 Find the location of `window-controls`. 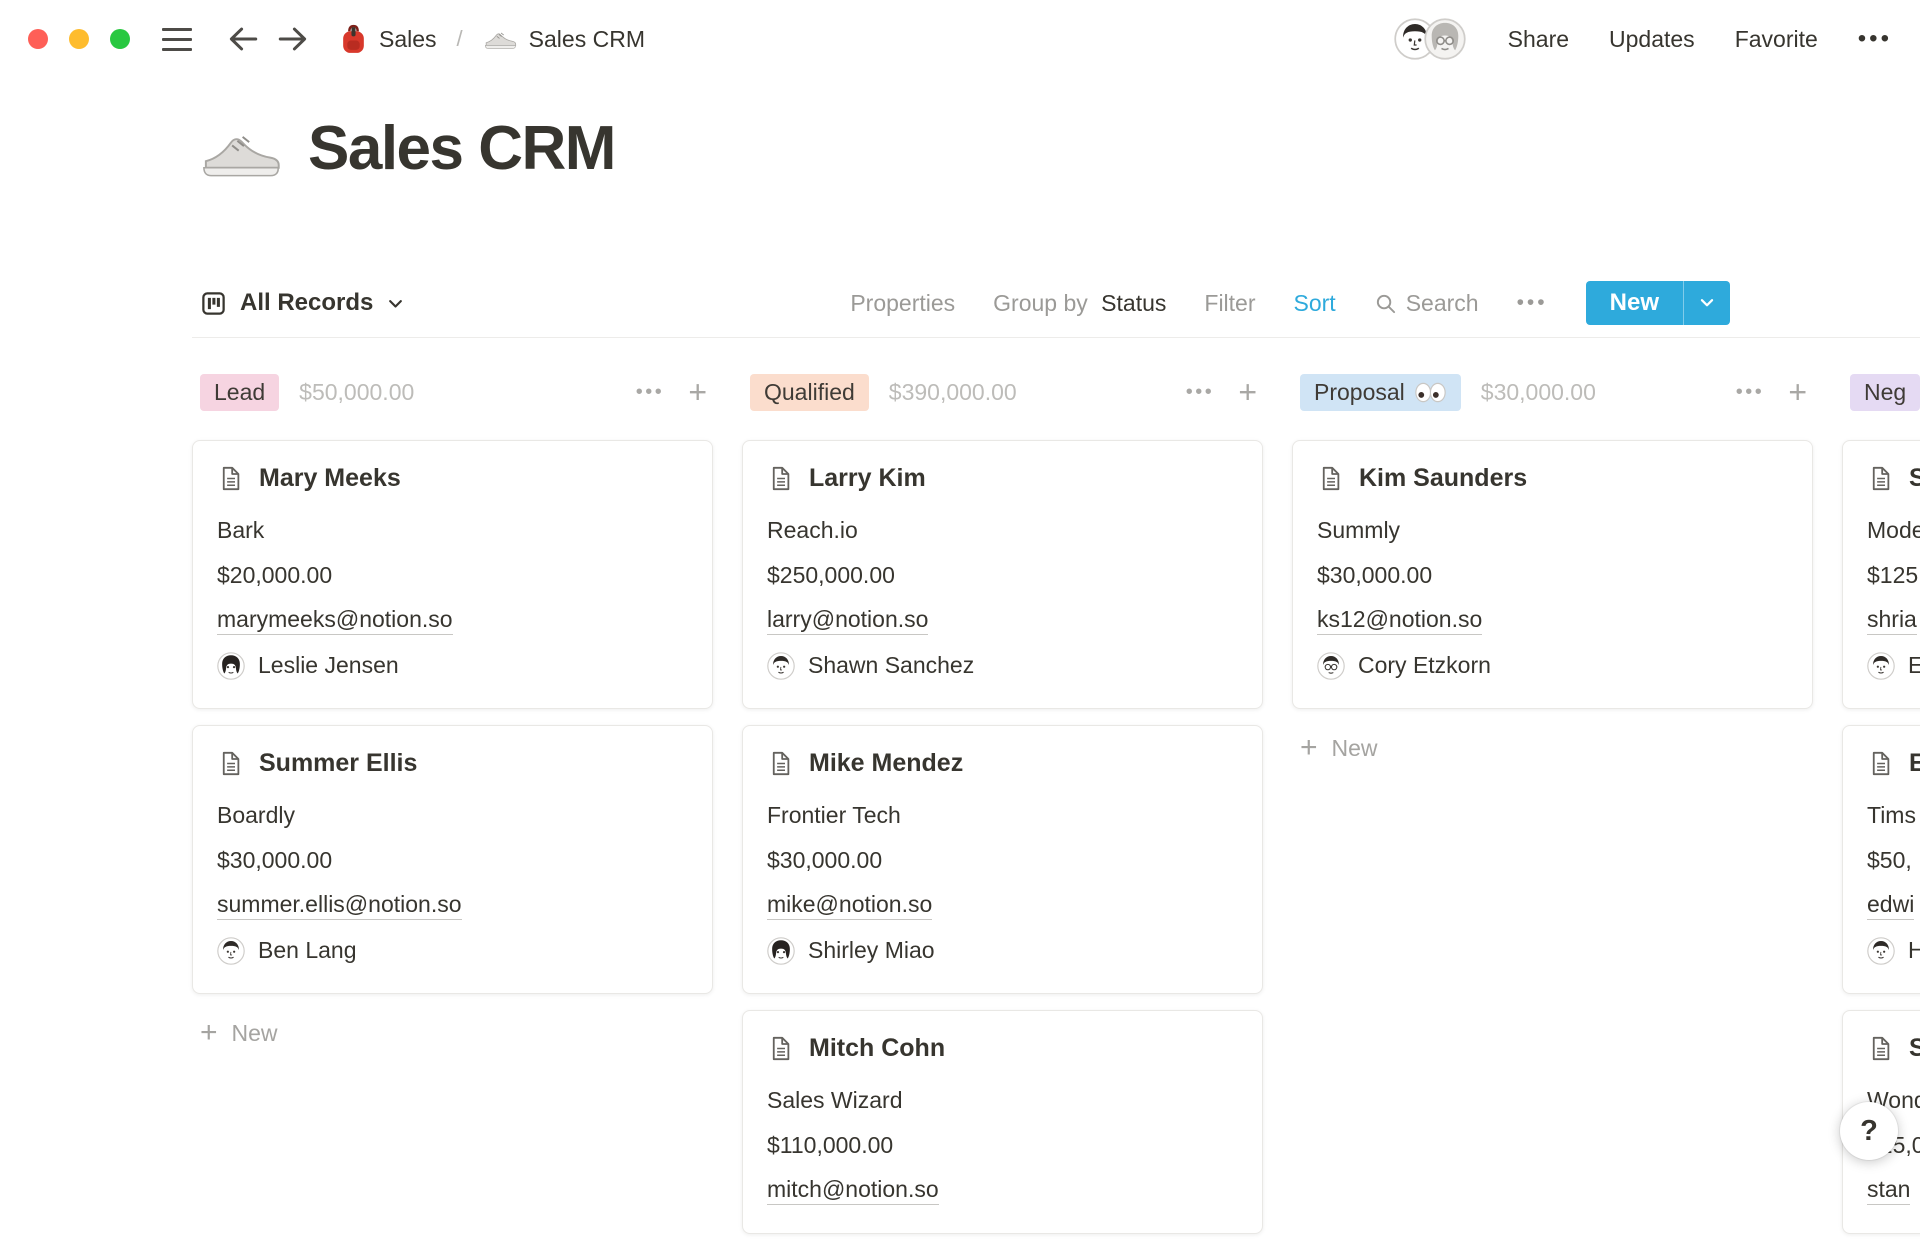

window-controls is located at coordinates (79, 39).